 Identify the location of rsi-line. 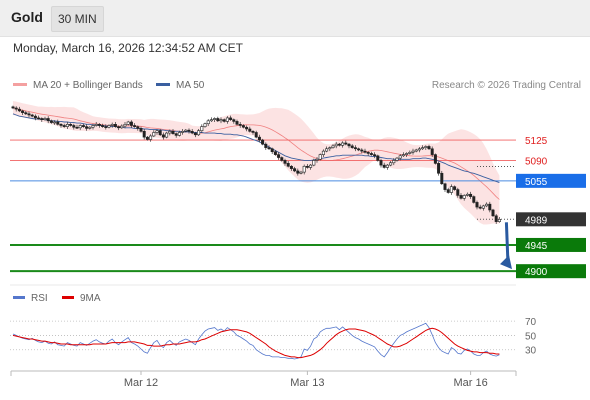
(256, 341).